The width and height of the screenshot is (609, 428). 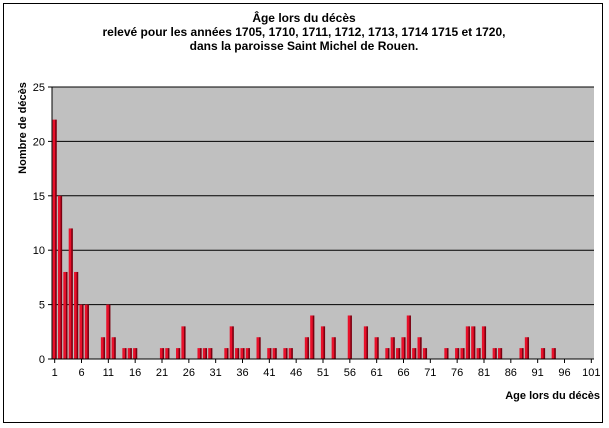 What do you see at coordinates (39, 251) in the screenshot?
I see `y-tick-label: 10` at bounding box center [39, 251].